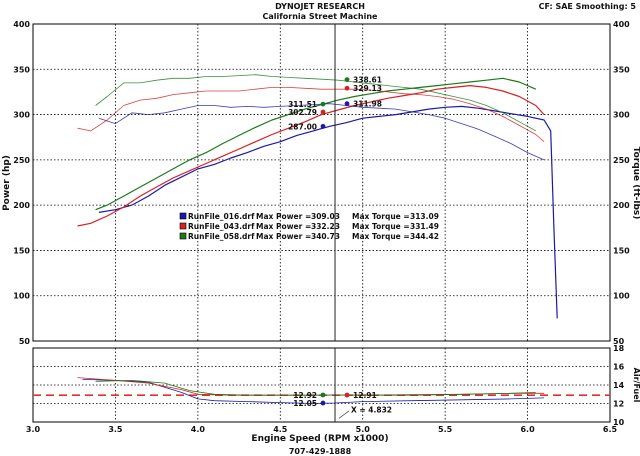 This screenshot has width=640, height=456. I want to click on legend-max-power-value: 309.03, so click(325, 216).